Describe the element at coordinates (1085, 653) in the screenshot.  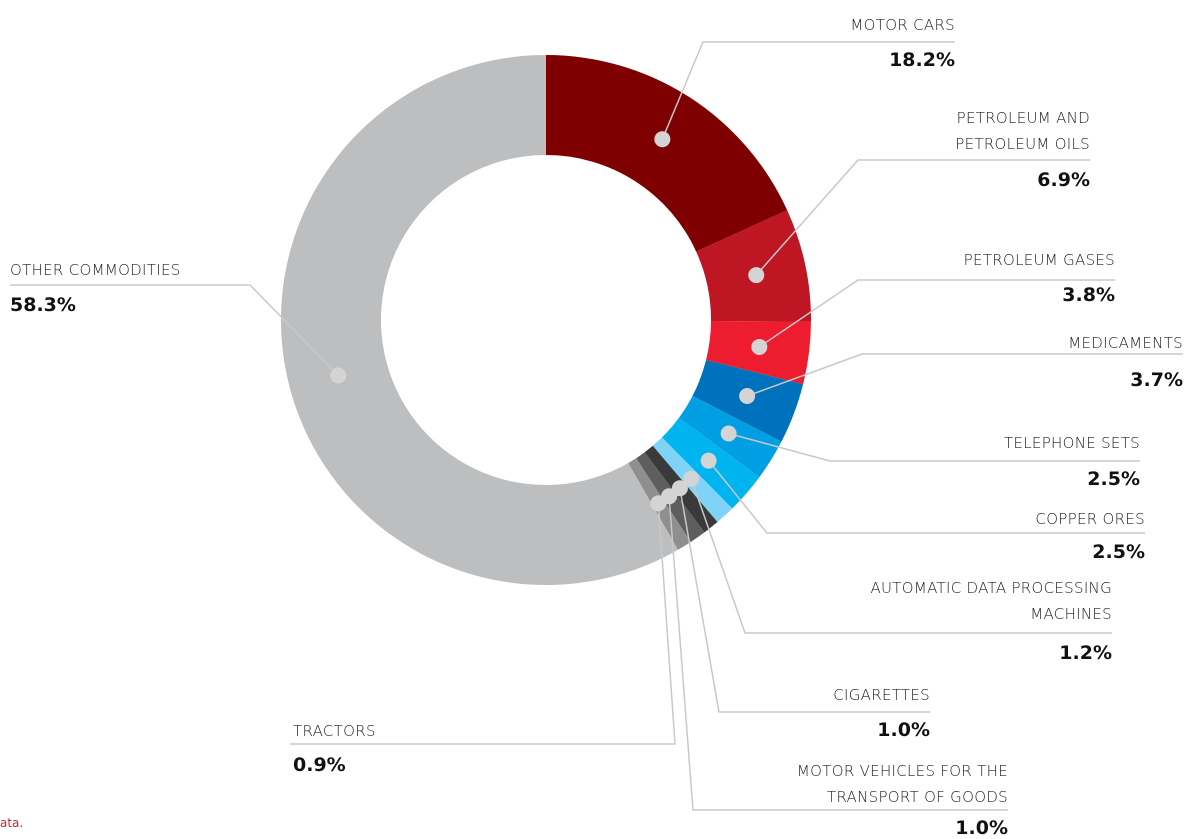
I see `value-label: 1.2%` at that location.